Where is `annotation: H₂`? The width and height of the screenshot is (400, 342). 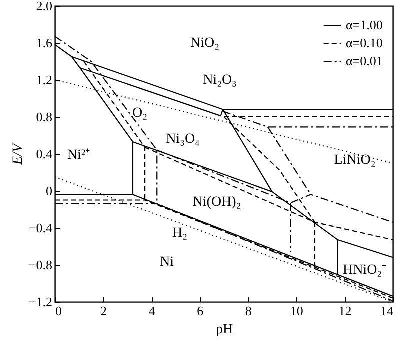
annotation: H₂ is located at coordinates (180, 233).